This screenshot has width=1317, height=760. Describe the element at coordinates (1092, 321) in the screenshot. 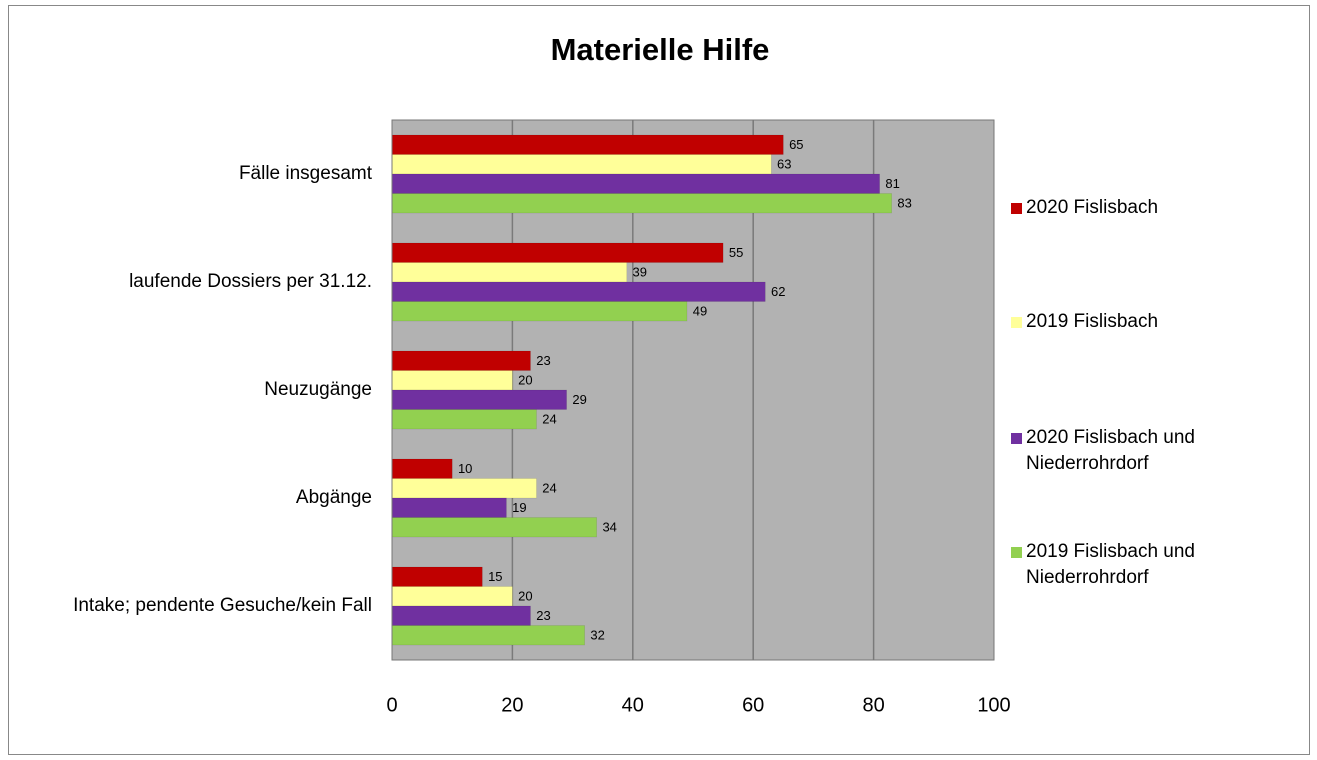

I see `legend-label: 2019 Fislisbach` at that location.